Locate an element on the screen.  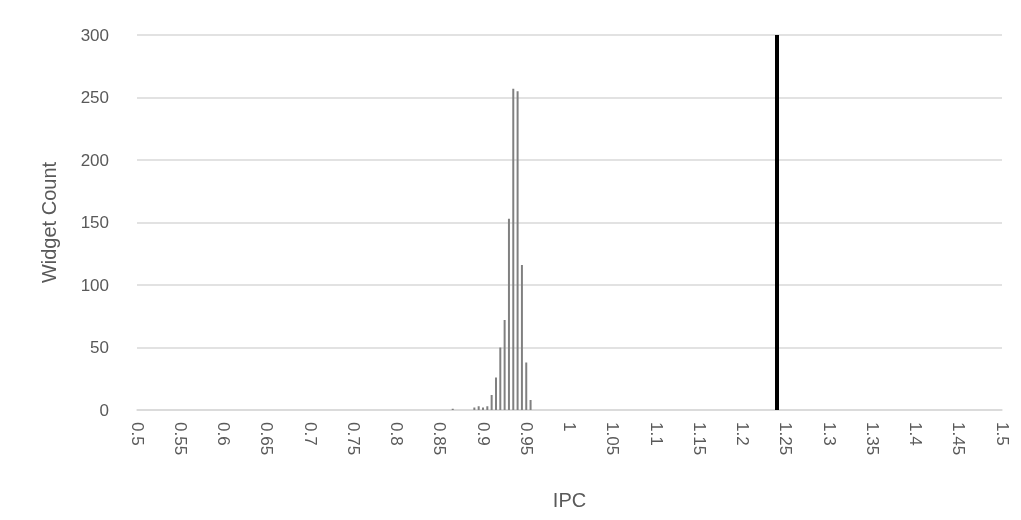
x-tick-label: 1.1 is located at coordinates (656, 434).